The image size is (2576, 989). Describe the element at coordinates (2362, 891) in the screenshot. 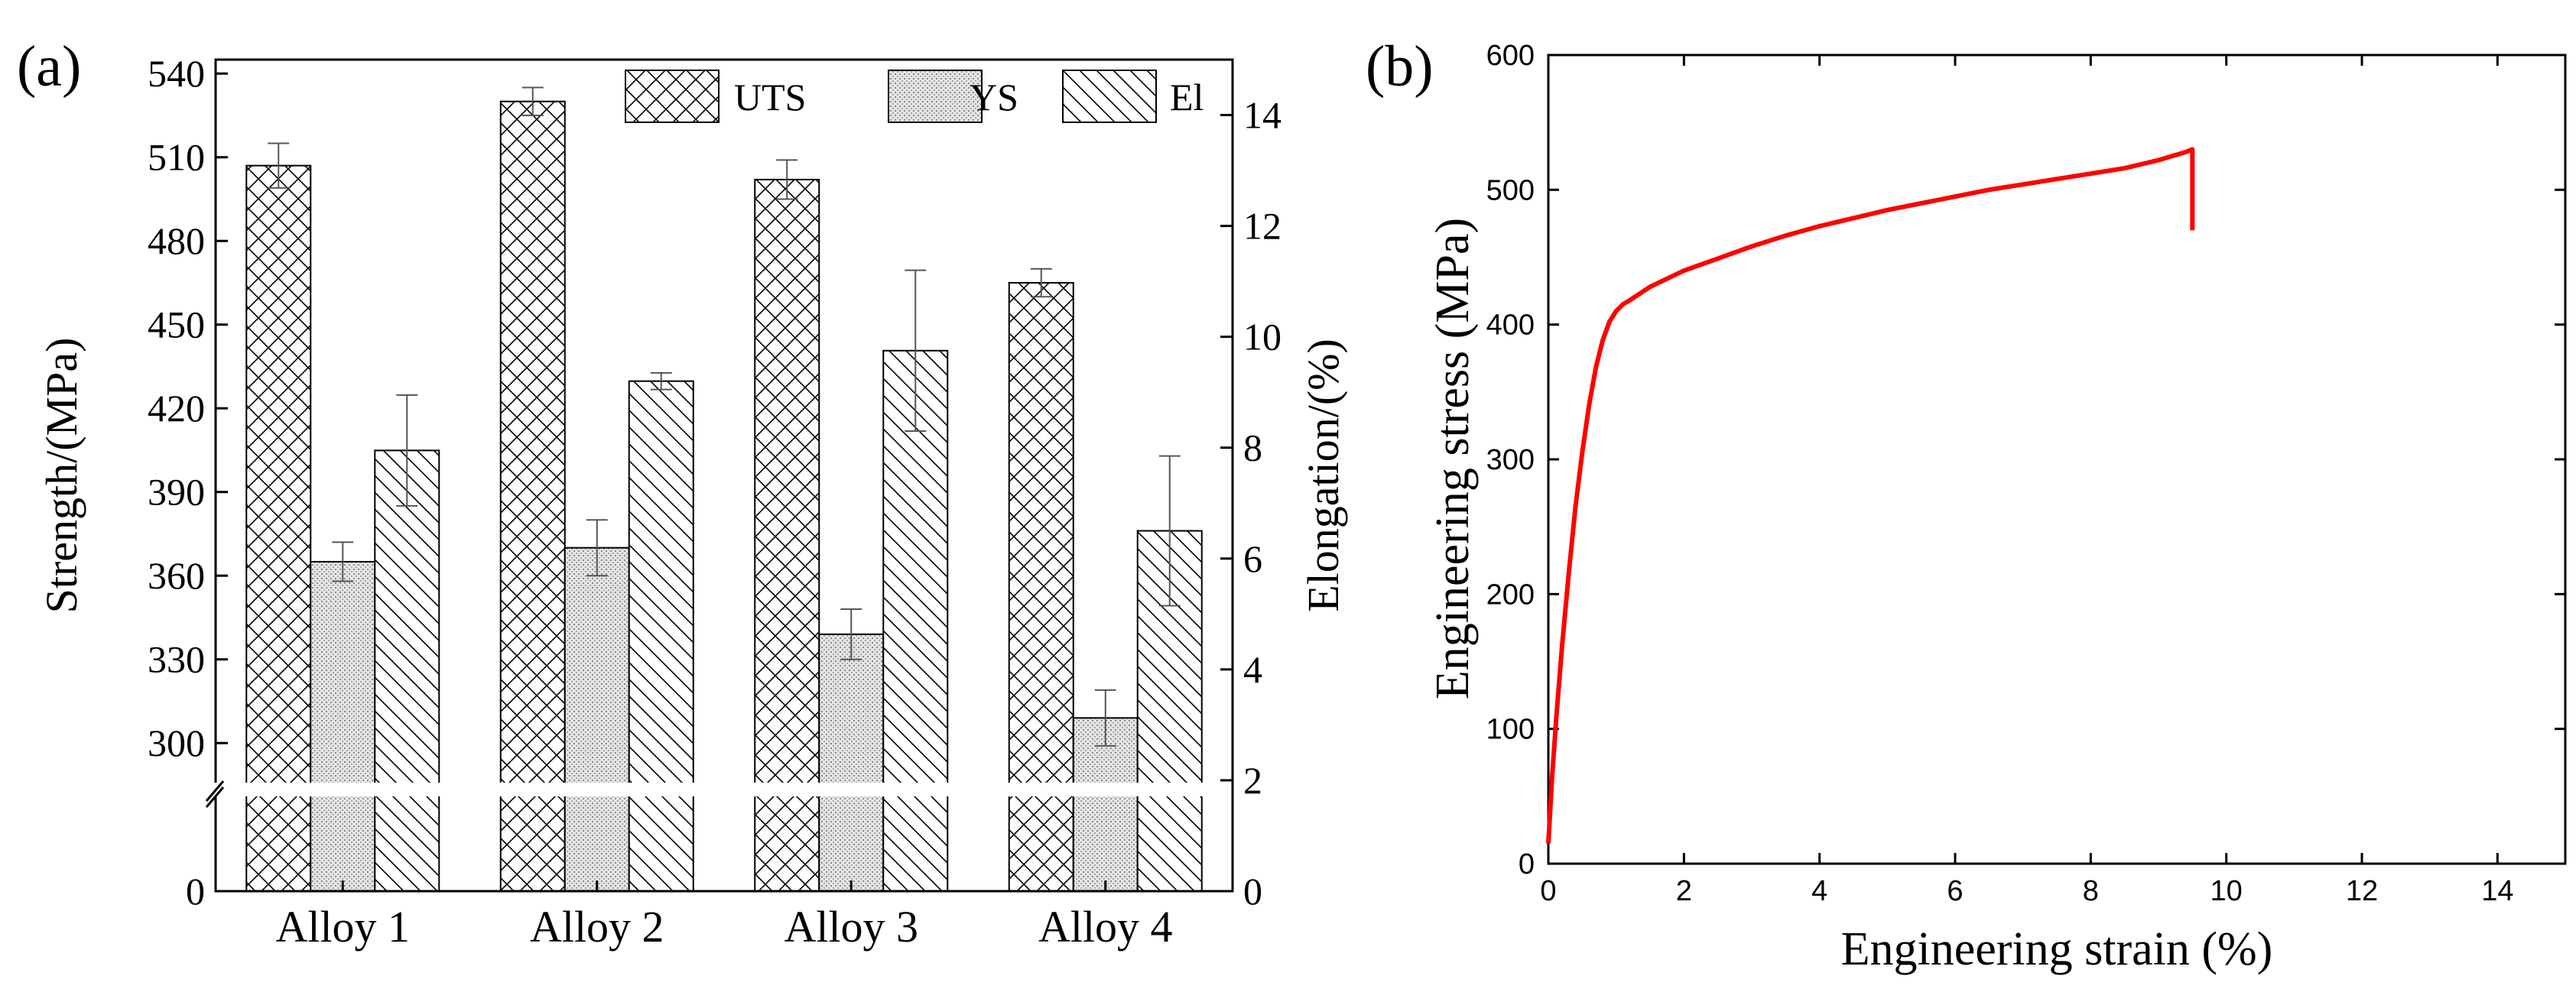

I see `x-tick-label: 12` at that location.